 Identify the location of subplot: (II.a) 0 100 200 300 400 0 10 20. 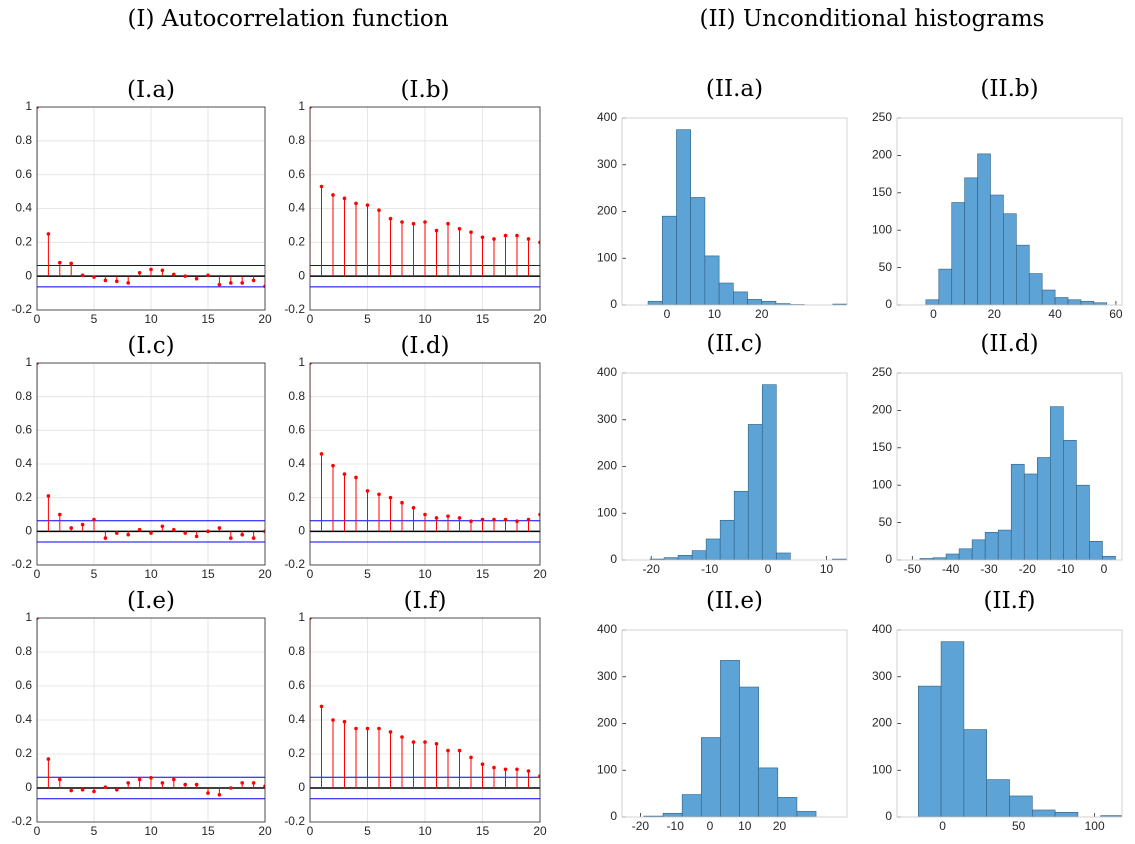
(722, 198).